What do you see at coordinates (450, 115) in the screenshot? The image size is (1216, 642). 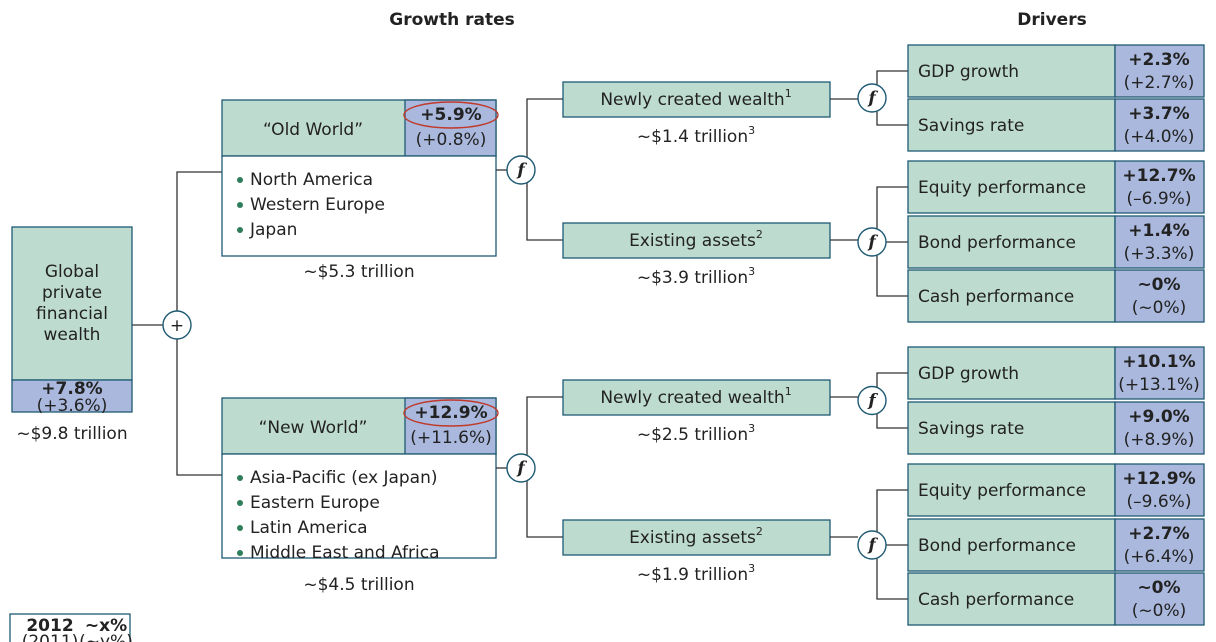 I see `rate: +5.9%` at bounding box center [450, 115].